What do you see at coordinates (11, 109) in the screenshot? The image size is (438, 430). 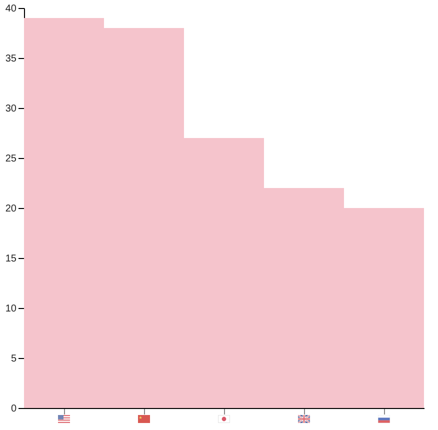 I see `y-tick-label: 30` at bounding box center [11, 109].